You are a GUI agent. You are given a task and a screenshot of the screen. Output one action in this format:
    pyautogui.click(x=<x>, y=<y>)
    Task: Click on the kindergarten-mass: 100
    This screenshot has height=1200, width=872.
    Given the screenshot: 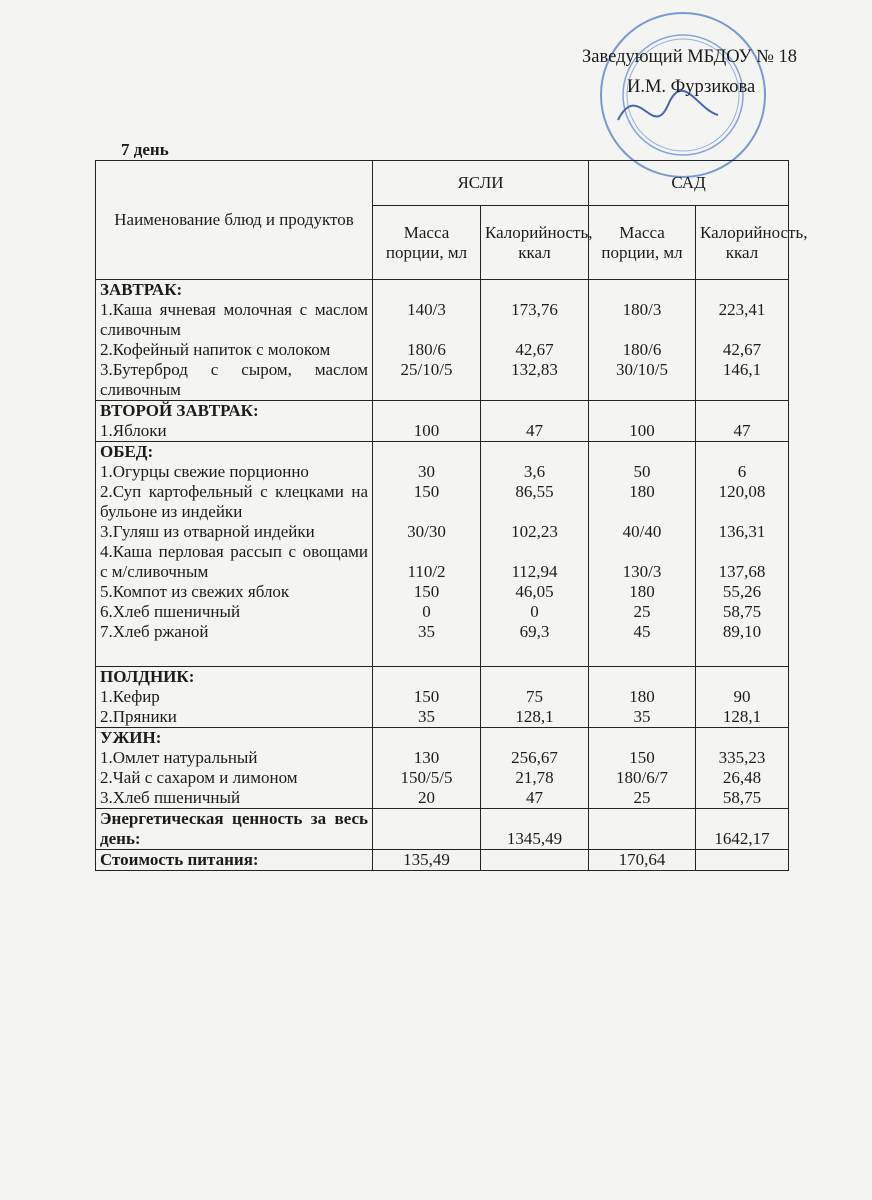 What is the action you would take?
    pyautogui.click(x=642, y=431)
    